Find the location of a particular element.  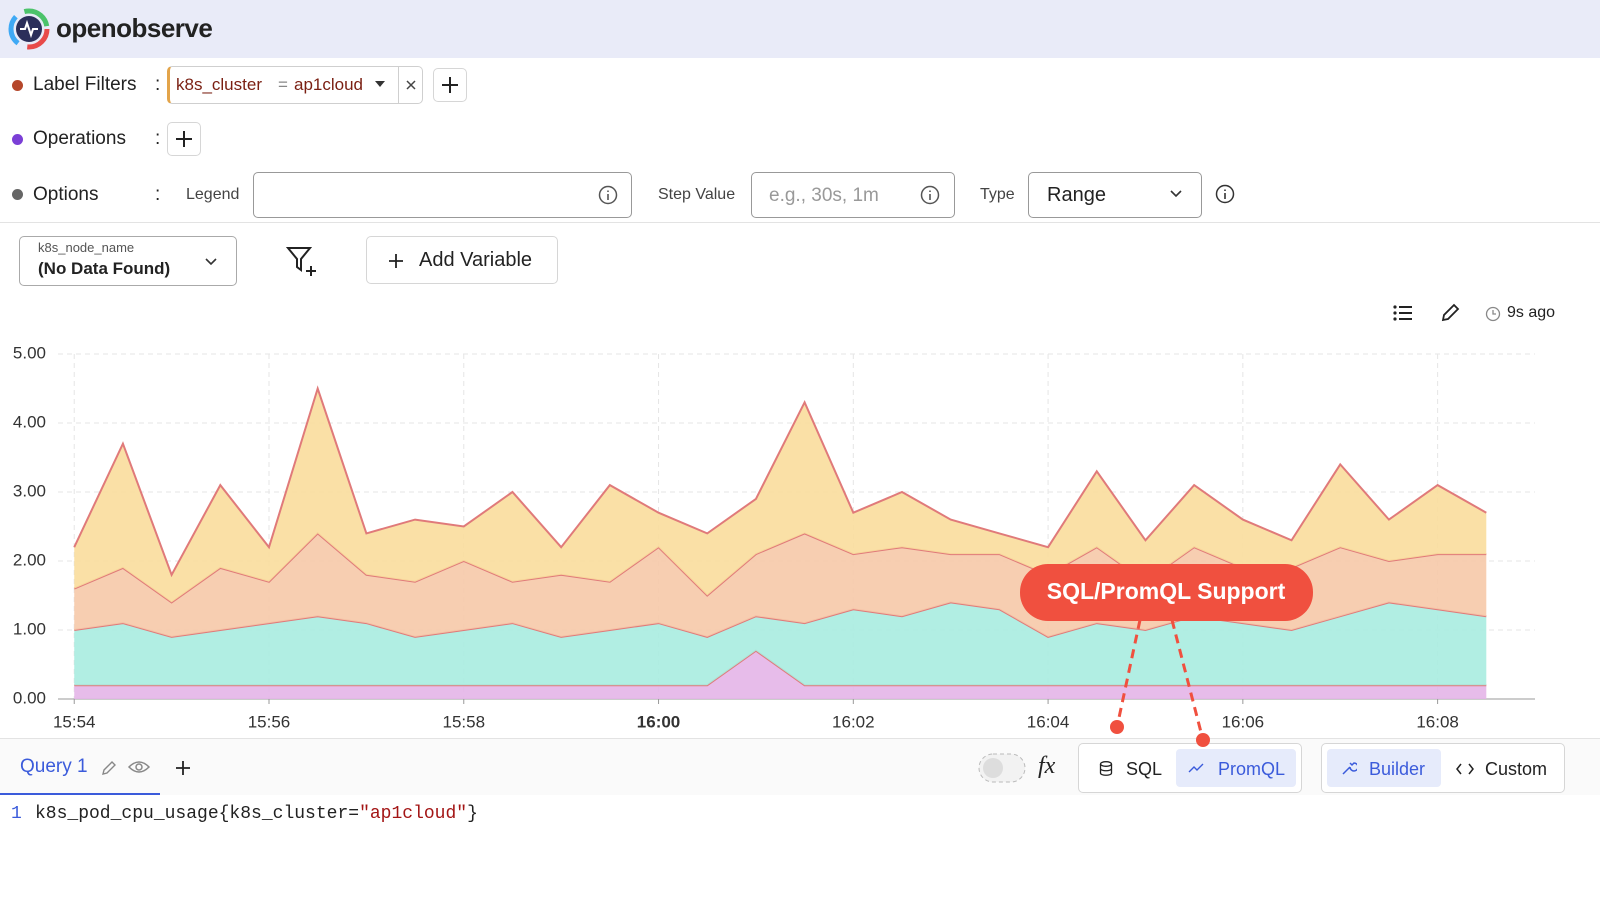

filter-key: k8s_cluster is located at coordinates (219, 84).